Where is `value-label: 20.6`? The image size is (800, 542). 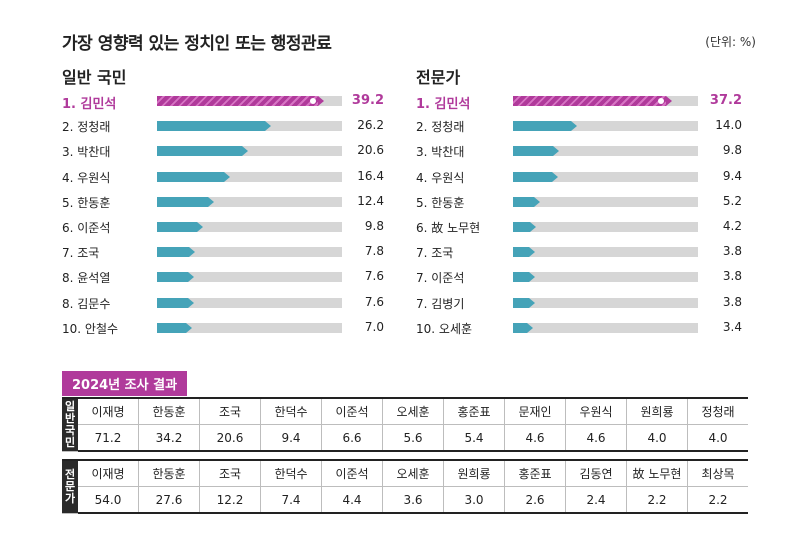
value-label: 20.6 is located at coordinates (370, 150).